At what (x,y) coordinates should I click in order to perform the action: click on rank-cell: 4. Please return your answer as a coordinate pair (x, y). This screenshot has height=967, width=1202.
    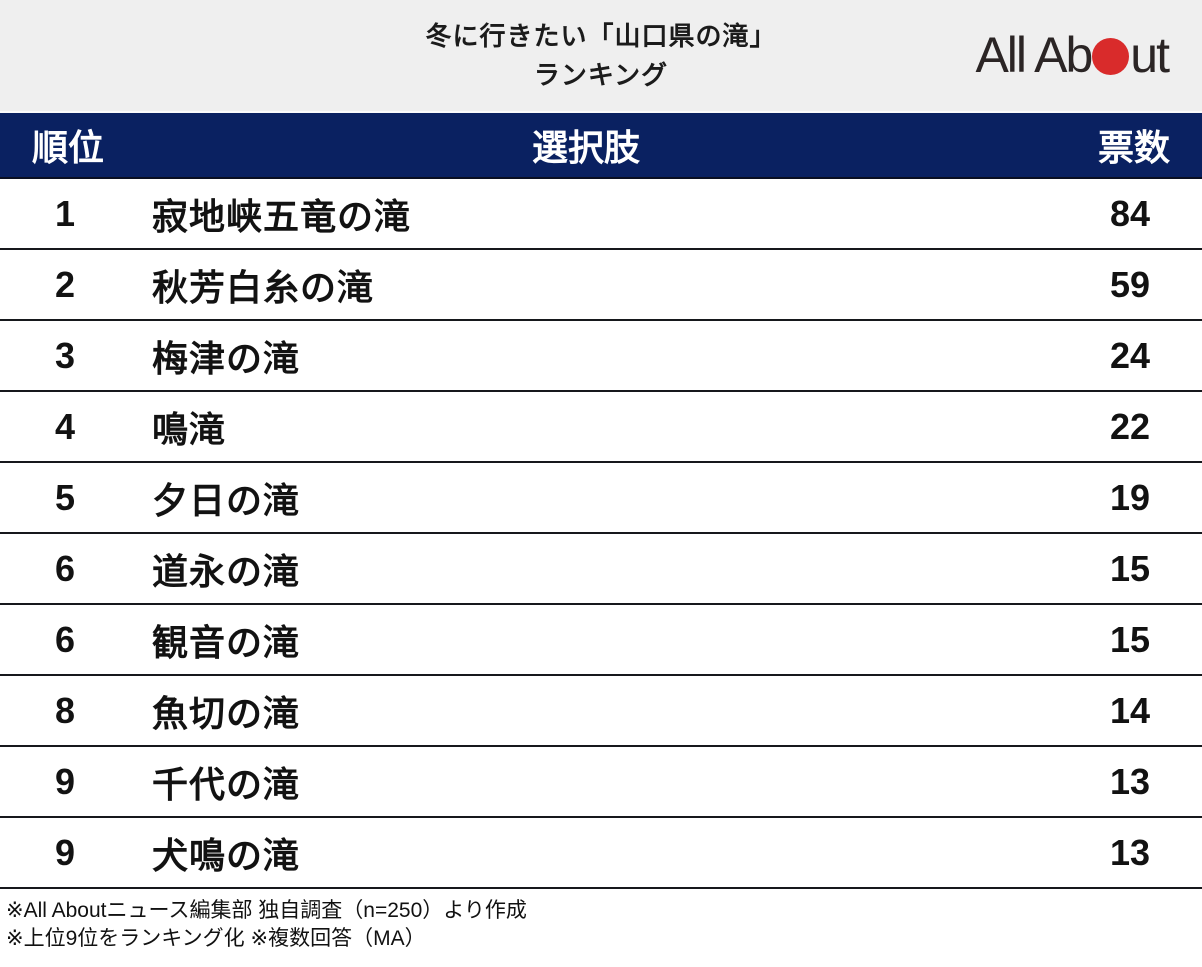
    Looking at the image, I should click on (65, 426).